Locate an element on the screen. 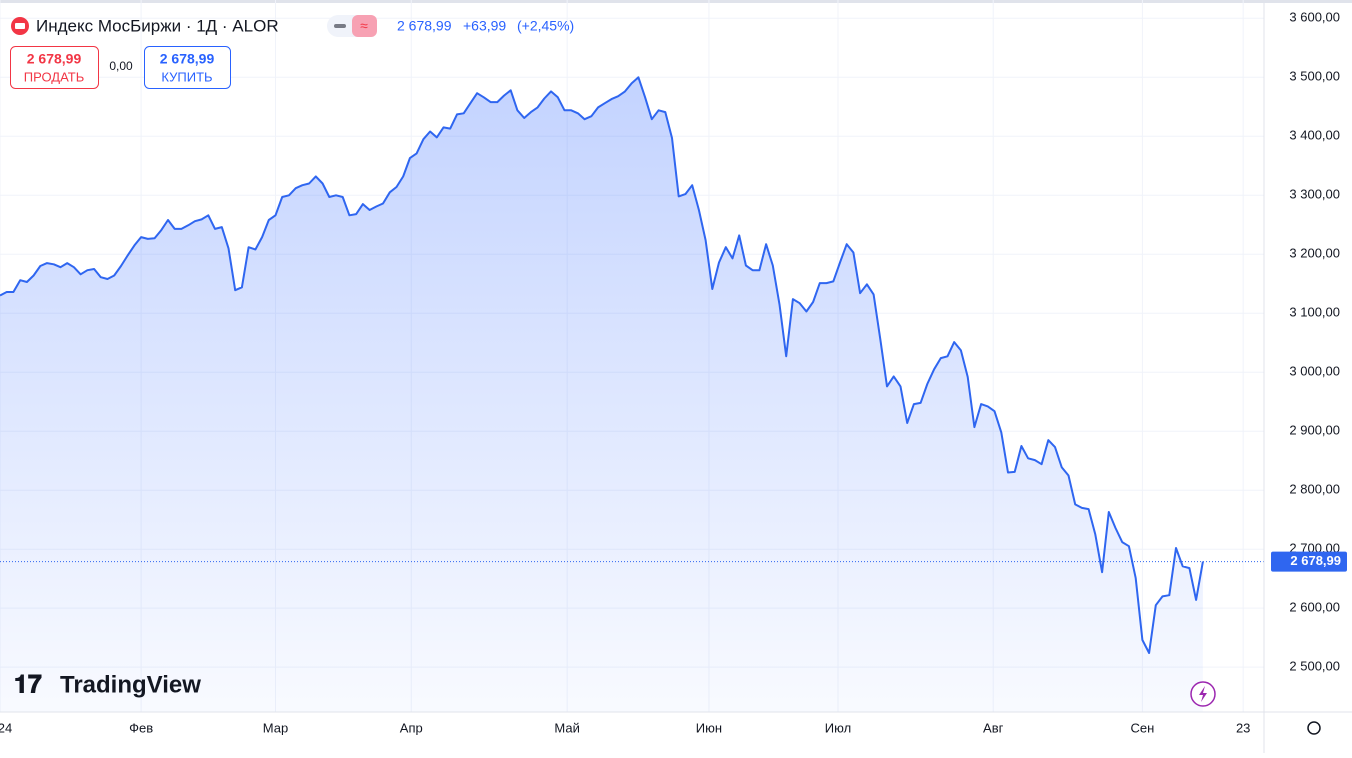 The width and height of the screenshot is (1352, 758). x-tick-label: Авг is located at coordinates (993, 727).